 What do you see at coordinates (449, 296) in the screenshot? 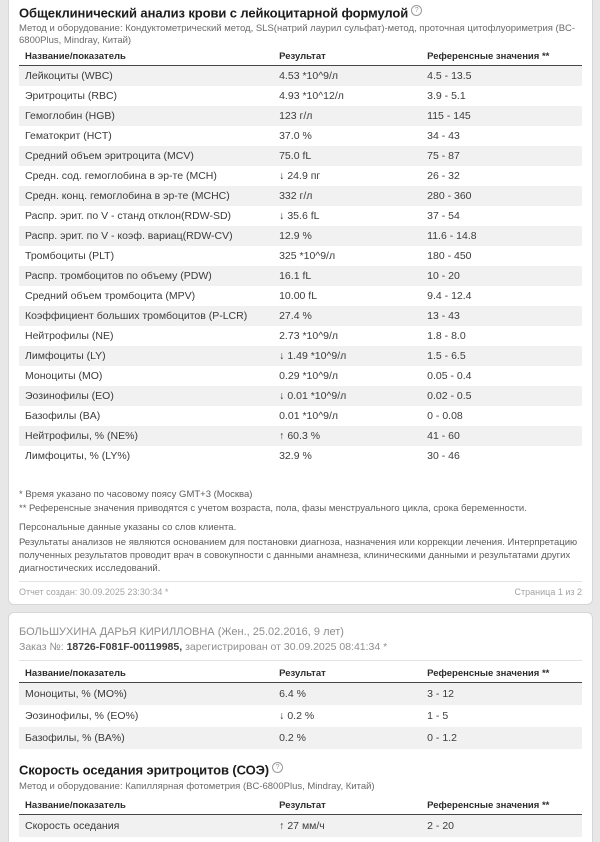
I see `row-reference-range: 9.4 - 12.4` at bounding box center [449, 296].